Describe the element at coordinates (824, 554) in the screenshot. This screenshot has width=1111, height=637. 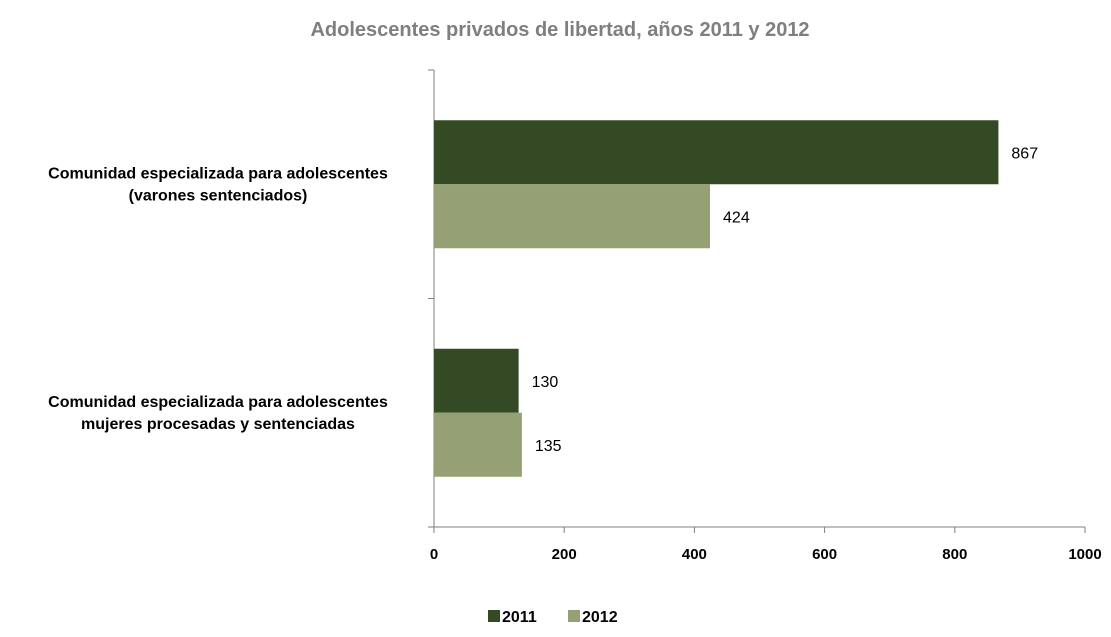
I see `x-tick-label: 600` at that location.